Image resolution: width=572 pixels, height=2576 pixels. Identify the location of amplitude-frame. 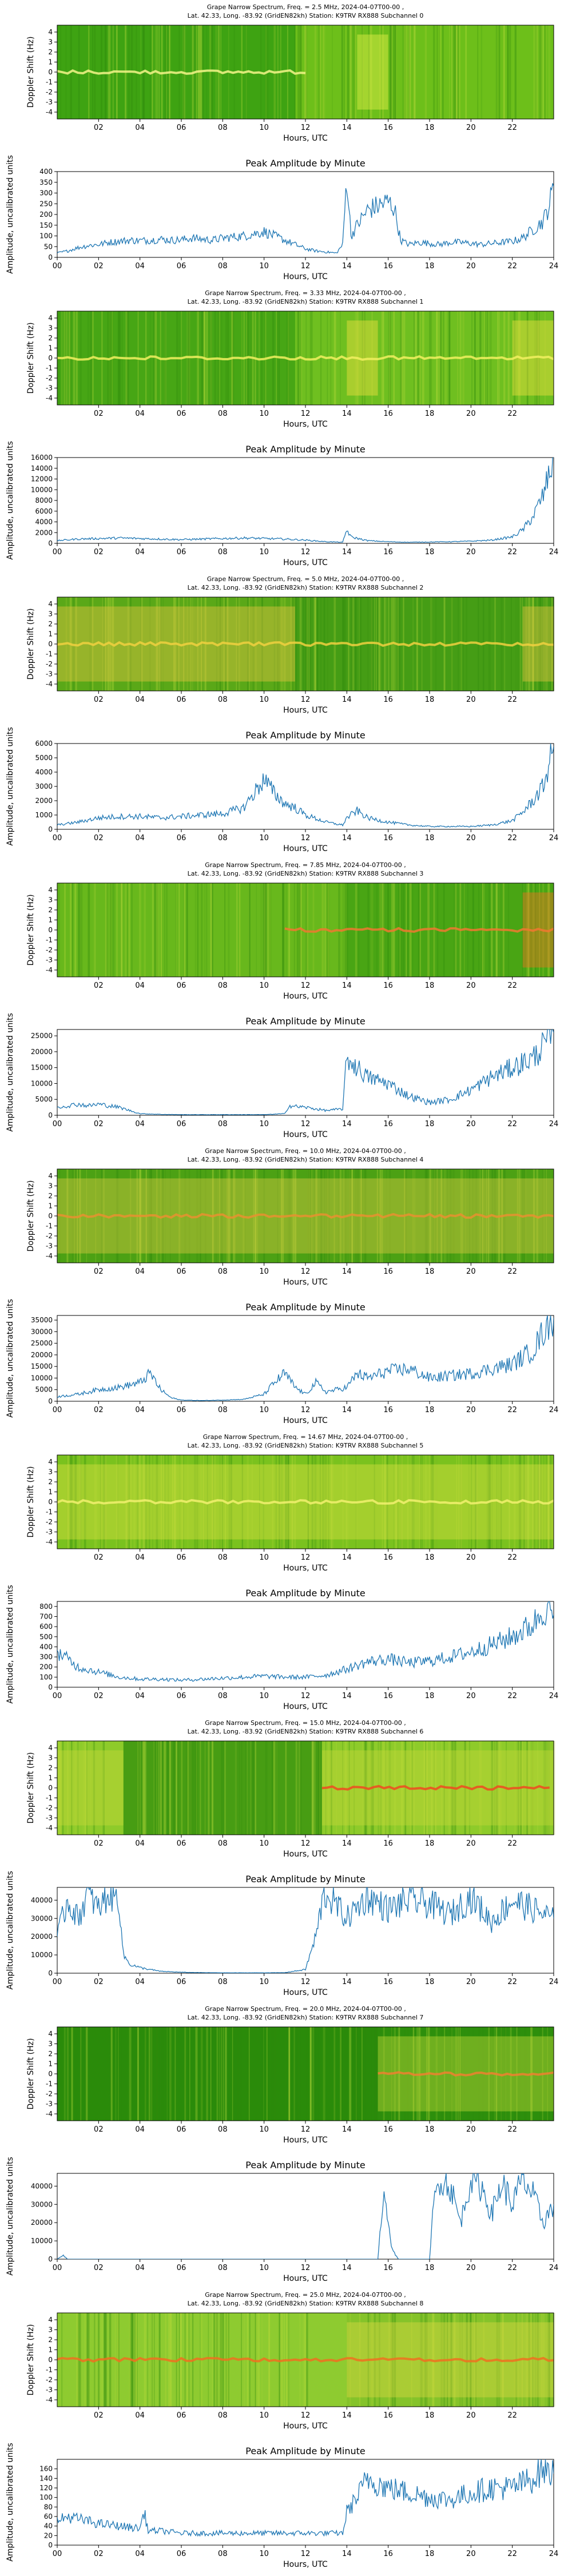
(305, 1072).